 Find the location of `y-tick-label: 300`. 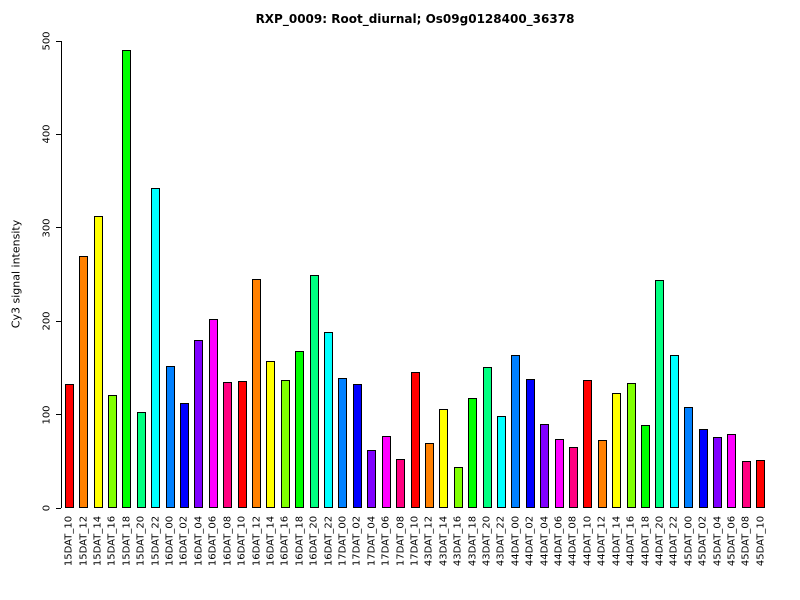

y-tick-label: 300 is located at coordinates (47, 228).